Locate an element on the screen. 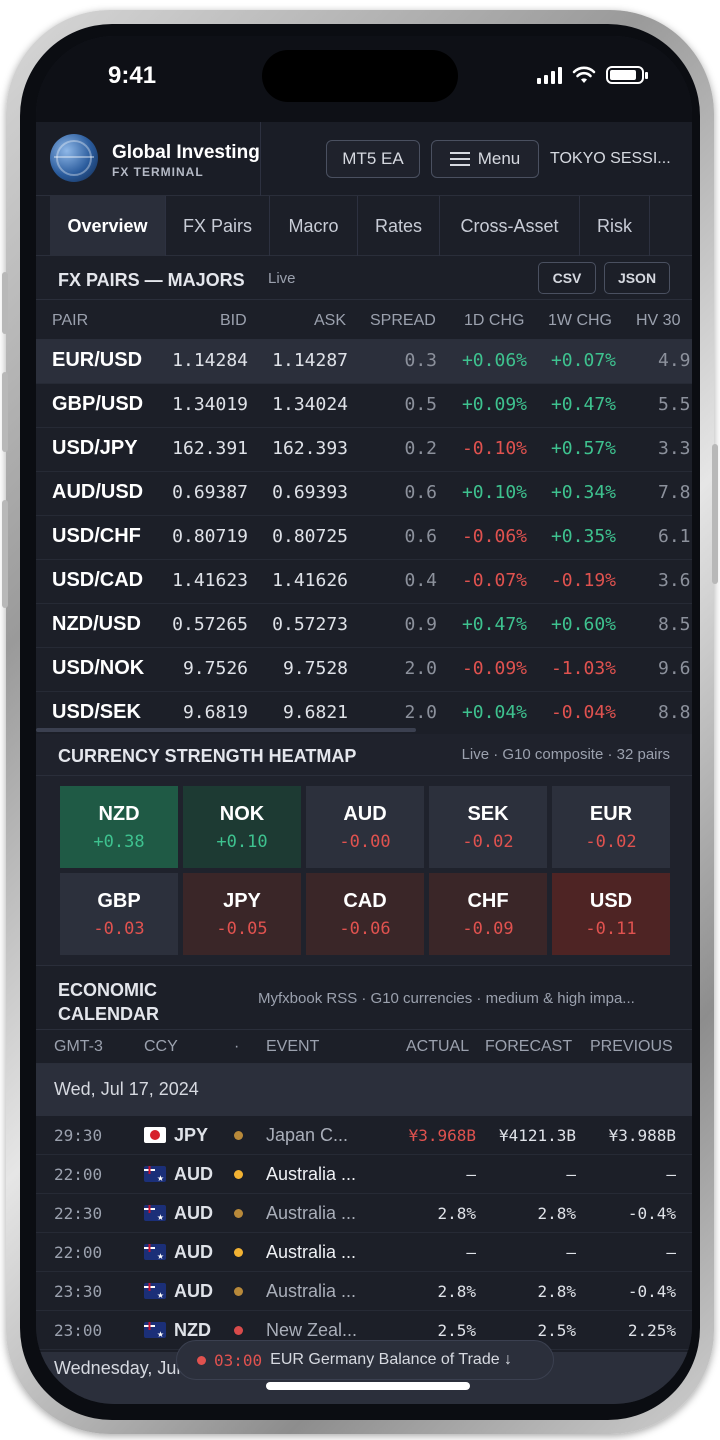 The image size is (720, 1440). fx-row: NZD/USD 0.57265 0.57273 0.9 +0.47% +0.60% 8.5 is located at coordinates (364, 626).